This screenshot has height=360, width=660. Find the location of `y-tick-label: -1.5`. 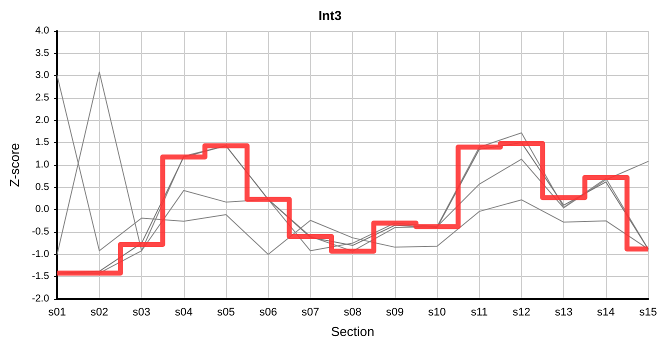

y-tick-label: -1.5 is located at coordinates (41, 276).